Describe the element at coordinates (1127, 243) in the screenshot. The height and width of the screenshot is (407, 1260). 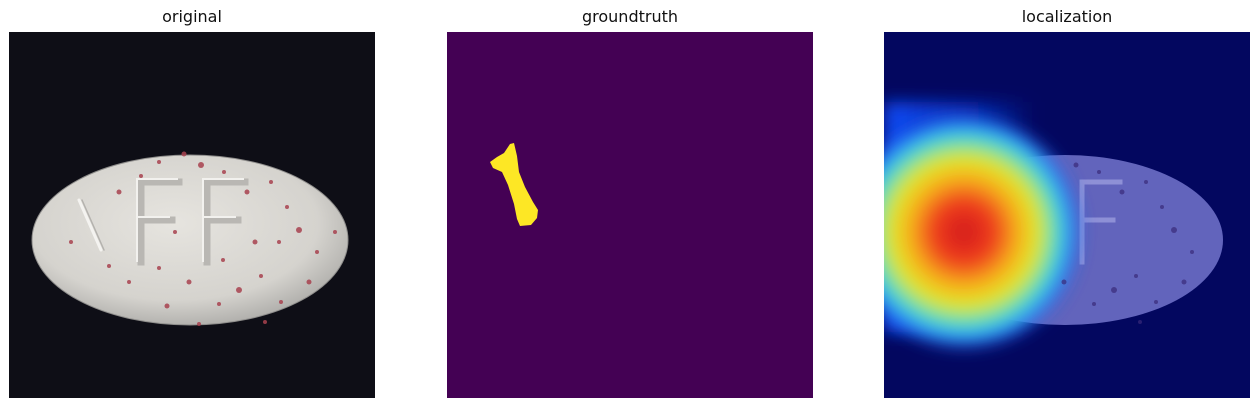
I see `speckle-overlay` at that location.